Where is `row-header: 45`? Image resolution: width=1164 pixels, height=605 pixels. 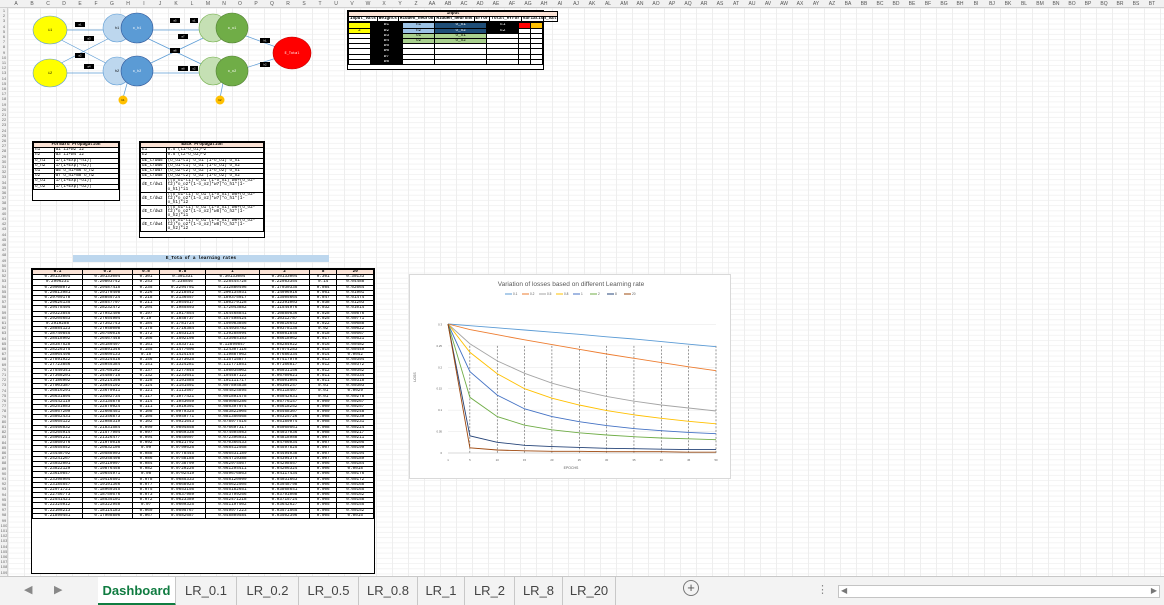 row-header: 45 is located at coordinates (4, 239).